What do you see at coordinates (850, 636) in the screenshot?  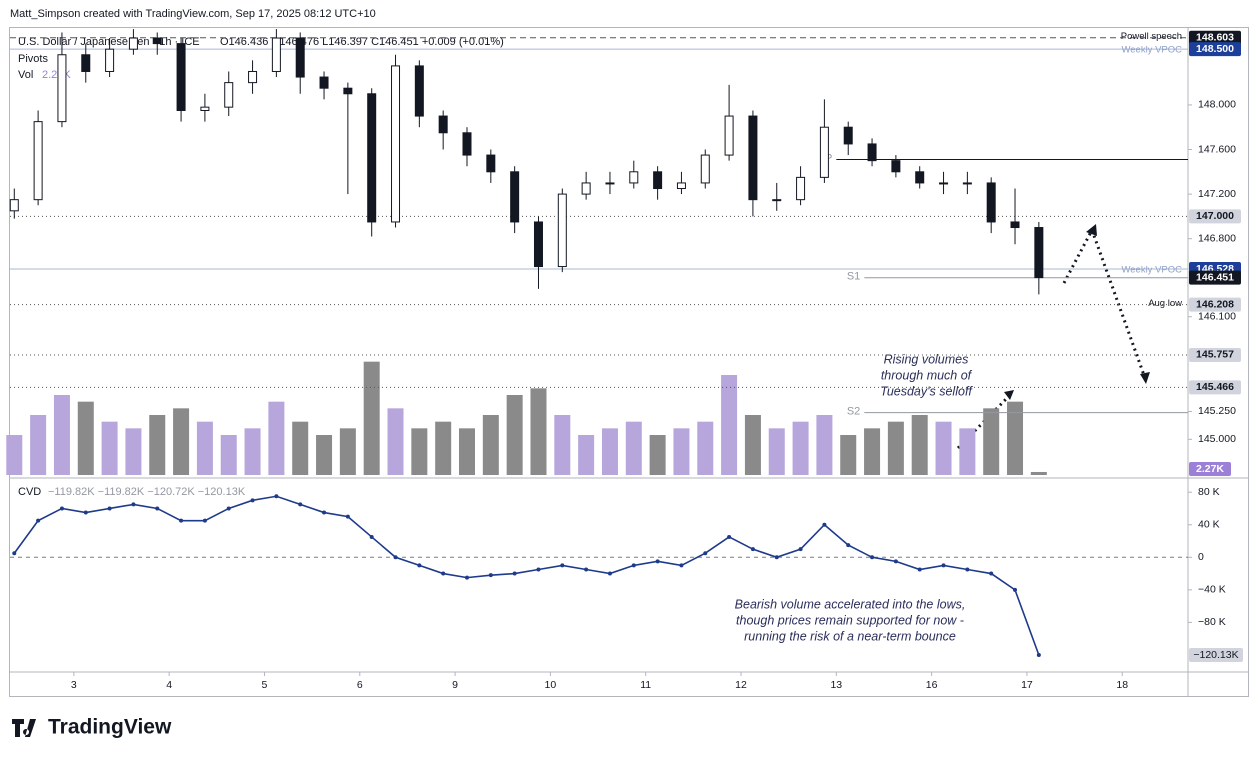 I see `annotation: running the risk of a near-term bounce` at bounding box center [850, 636].